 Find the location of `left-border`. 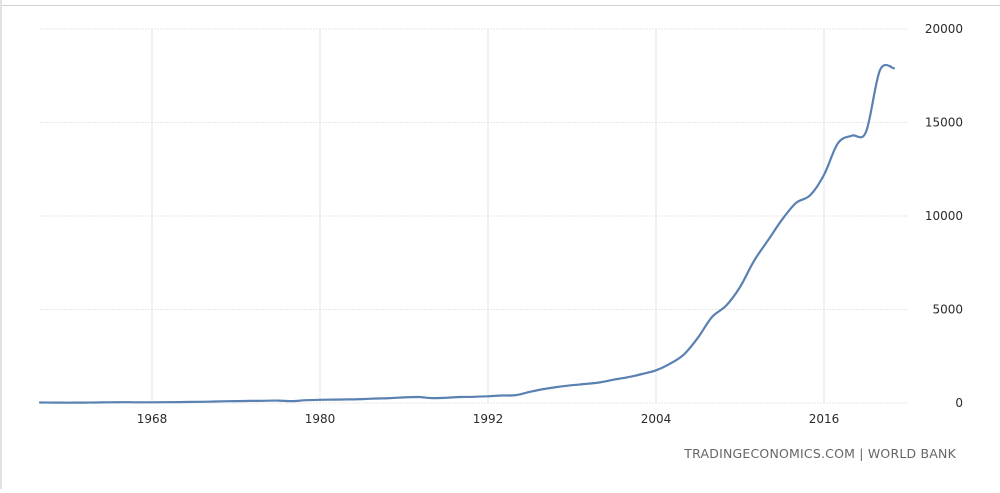

left-border is located at coordinates (1, 244).